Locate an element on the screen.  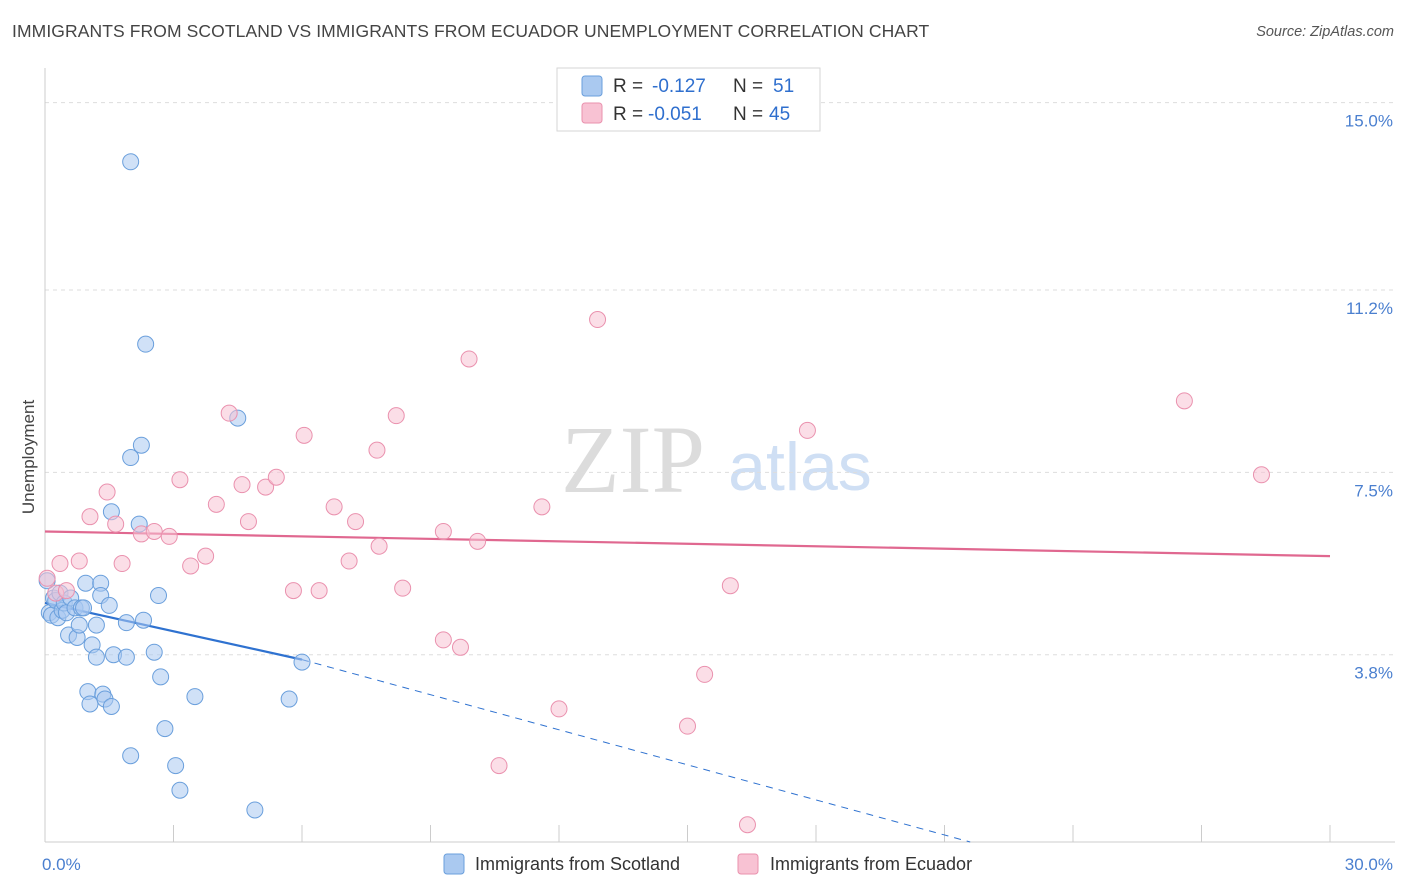
zipatlas-watermark: ZIP atlas is located at coordinates (716, 459).